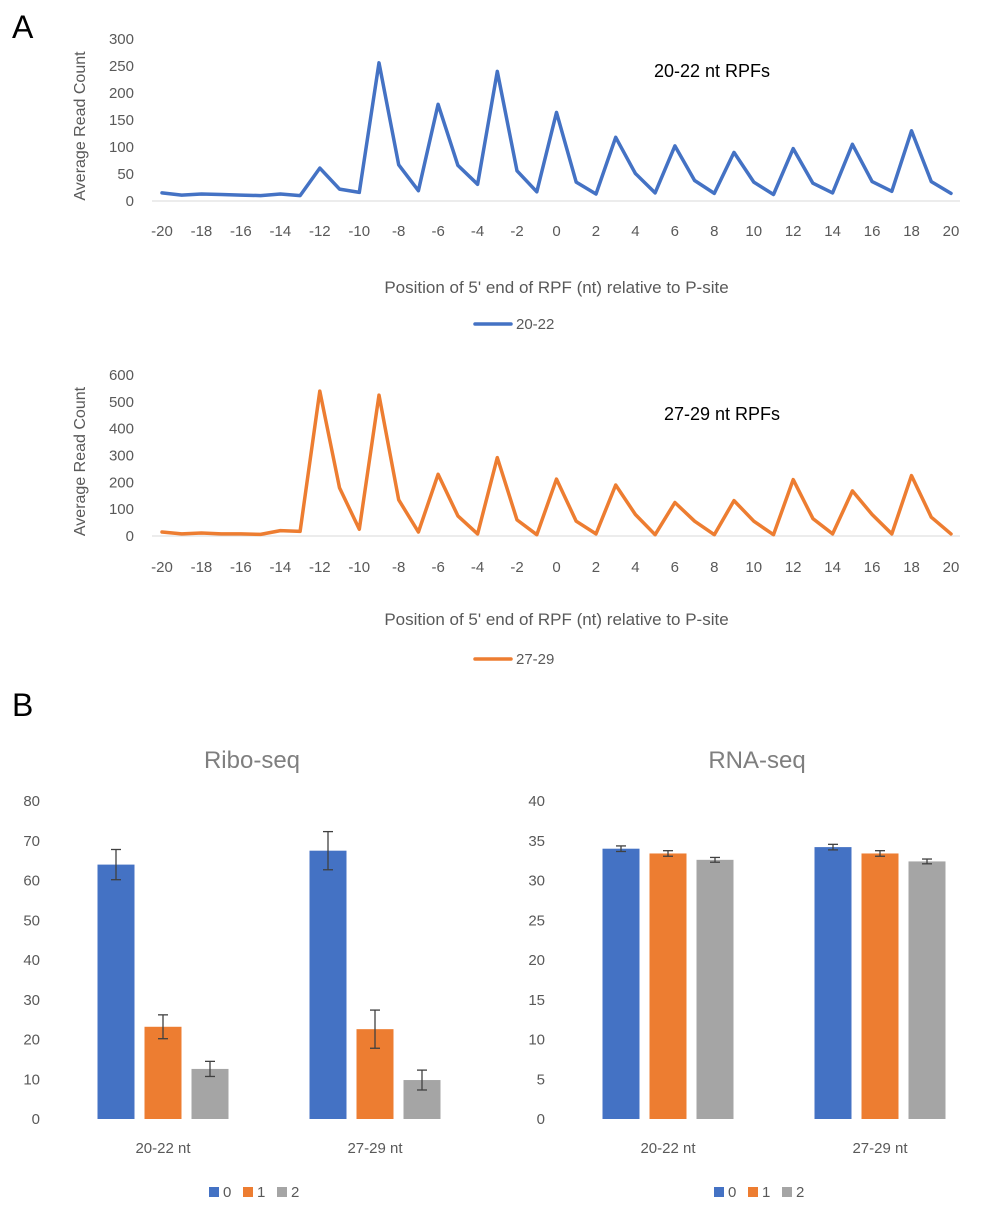 This screenshot has height=1217, width=1000. What do you see at coordinates (31, 801) in the screenshot?
I see `y-tick-label: 80` at bounding box center [31, 801].